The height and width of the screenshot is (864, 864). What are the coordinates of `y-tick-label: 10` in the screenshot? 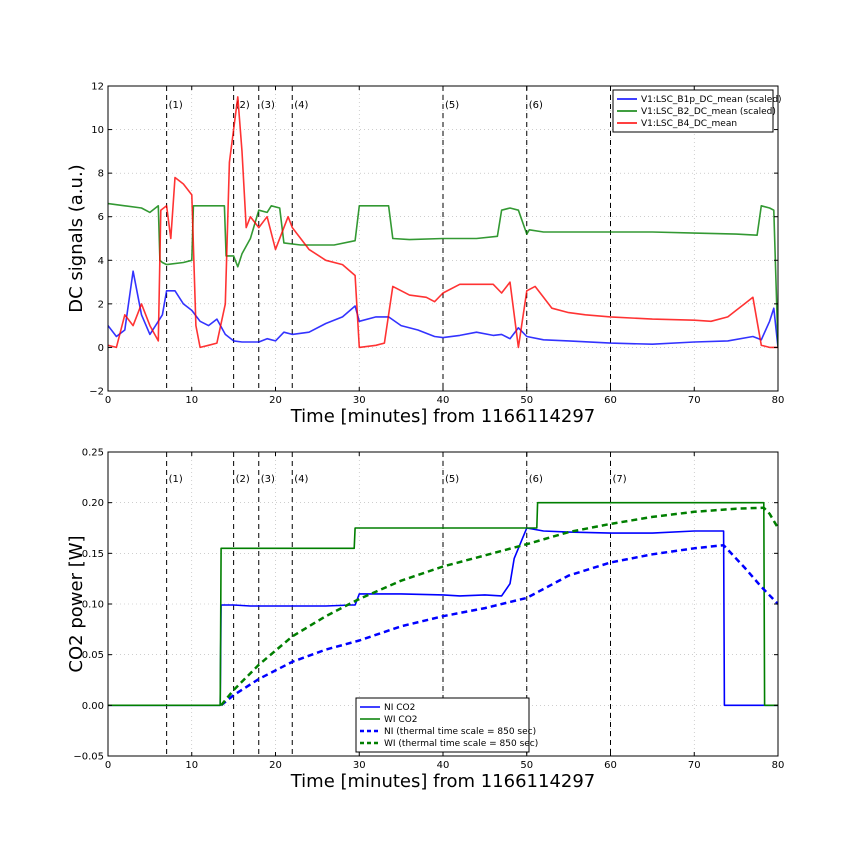 It's located at (97, 130).